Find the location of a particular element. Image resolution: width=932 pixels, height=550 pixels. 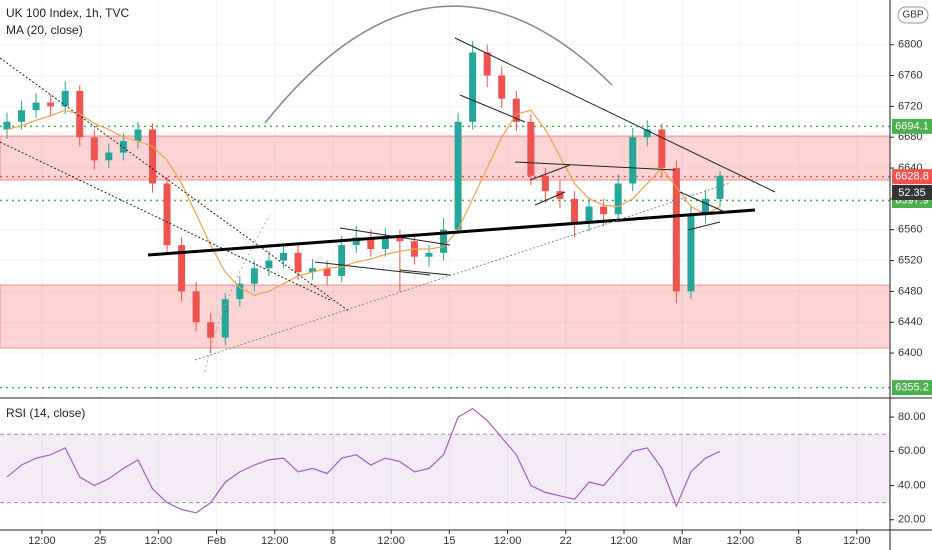

y-tick-label: 6560 is located at coordinates (910, 230).